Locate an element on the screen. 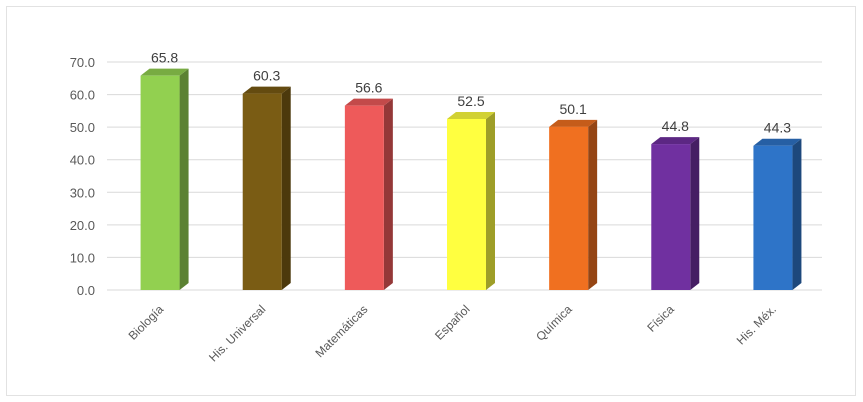 Image resolution: width=863 pixels, height=402 pixels. y-tick-label: 50.0 is located at coordinates (82, 127).